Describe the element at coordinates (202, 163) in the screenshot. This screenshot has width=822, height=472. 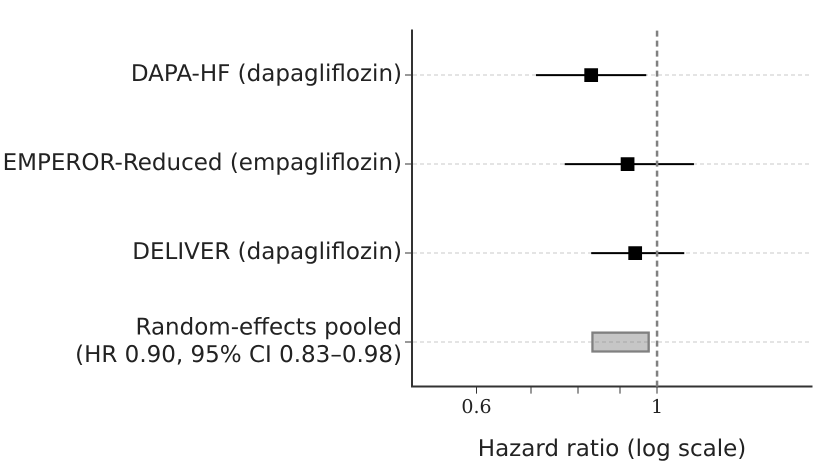
I see `y-tick-label: EMPEROR-Reduced (empagliflozin)` at that location.